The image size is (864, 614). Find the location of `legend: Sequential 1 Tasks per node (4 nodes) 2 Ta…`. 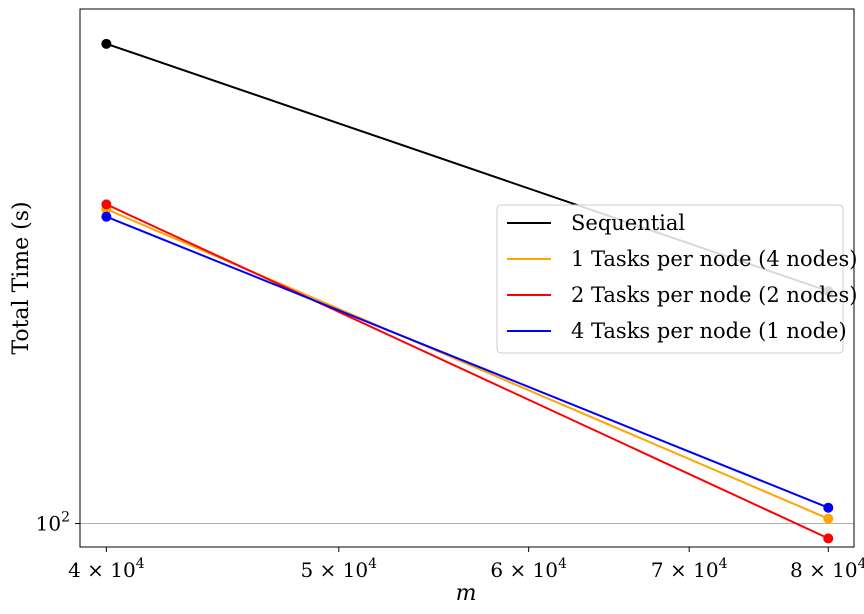

legend: Sequential 1 Tasks per node (4 nodes) 2 Ta… is located at coordinates (676, 279).